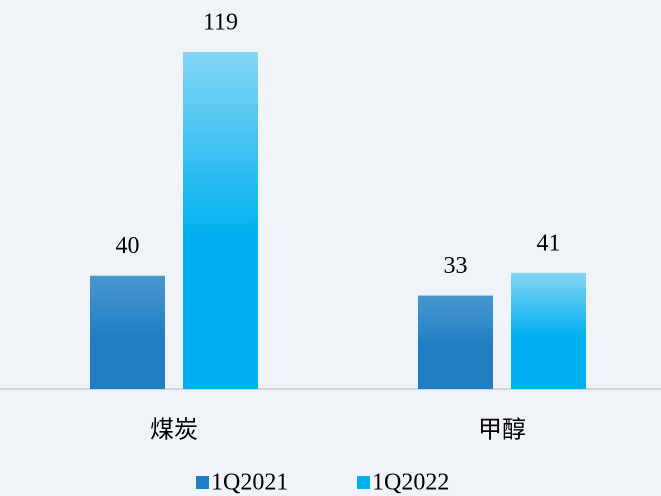  What do you see at coordinates (128, 246) in the screenshot?
I see `data-label: 40` at bounding box center [128, 246].